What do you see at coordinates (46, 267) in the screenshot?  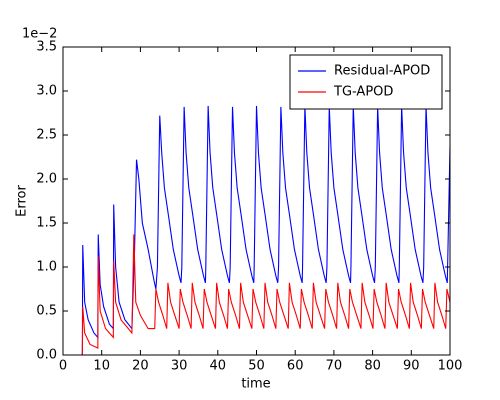 I see `y-tick-label: 1.0` at bounding box center [46, 267].